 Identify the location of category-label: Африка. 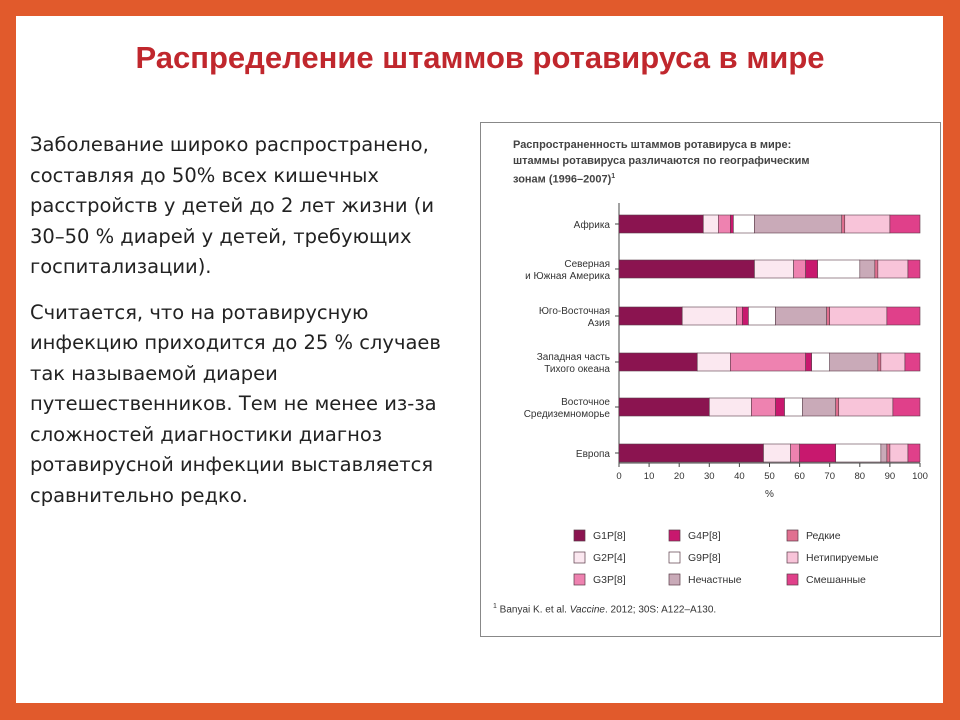
(592, 225).